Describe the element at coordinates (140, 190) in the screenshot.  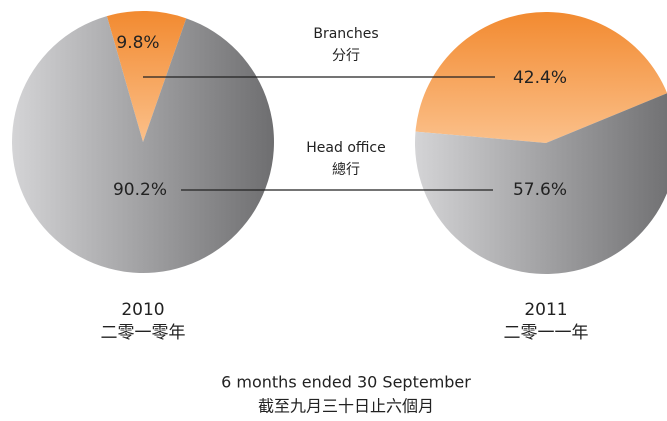
I see `data-label: 90.2%` at that location.